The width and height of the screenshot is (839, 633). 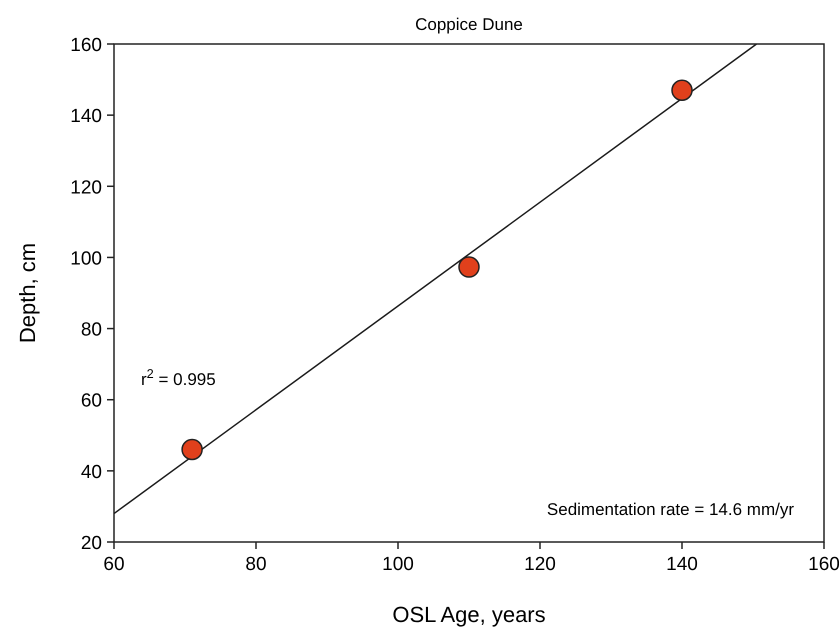 I want to click on y-tick-label: 80, so click(x=91, y=330).